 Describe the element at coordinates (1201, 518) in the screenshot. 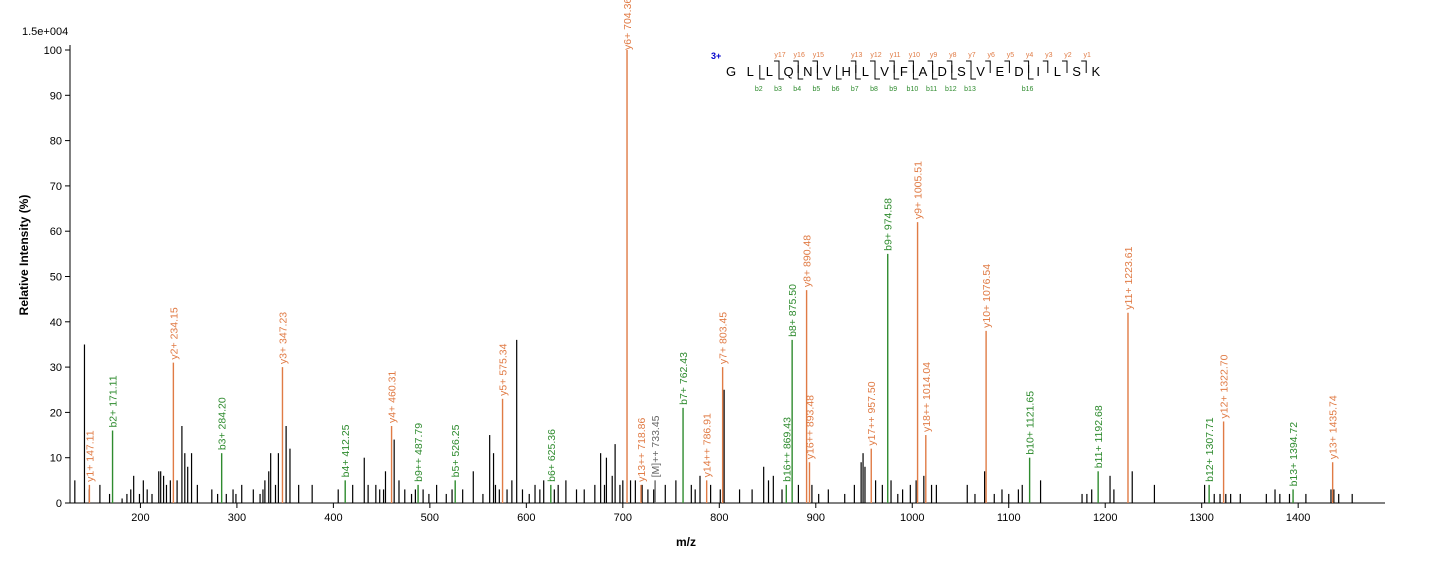

I see `x-tick-label: 1300` at that location.